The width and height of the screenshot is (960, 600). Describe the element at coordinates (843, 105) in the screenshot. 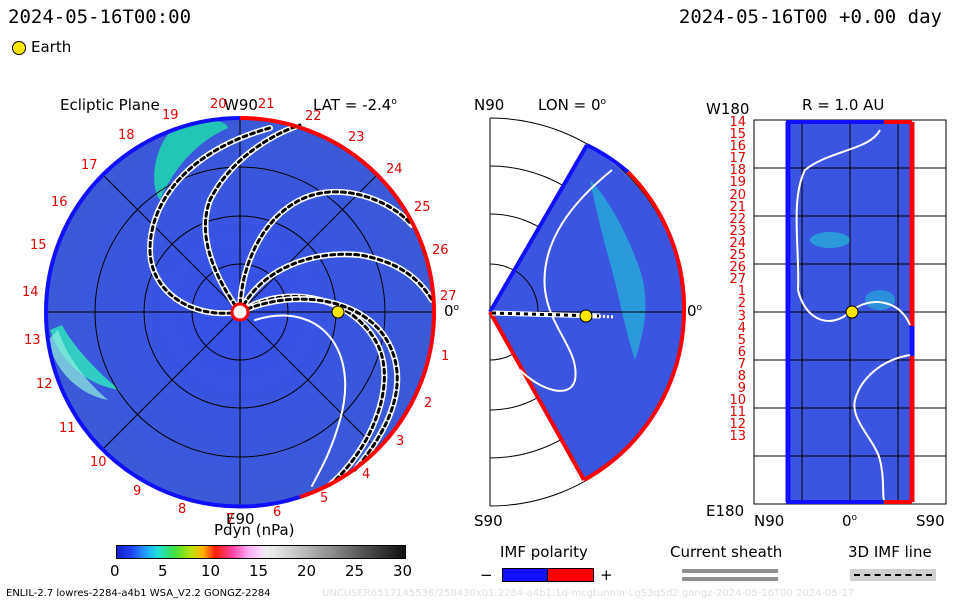

I see `r-label: R = 1.0 AU` at that location.